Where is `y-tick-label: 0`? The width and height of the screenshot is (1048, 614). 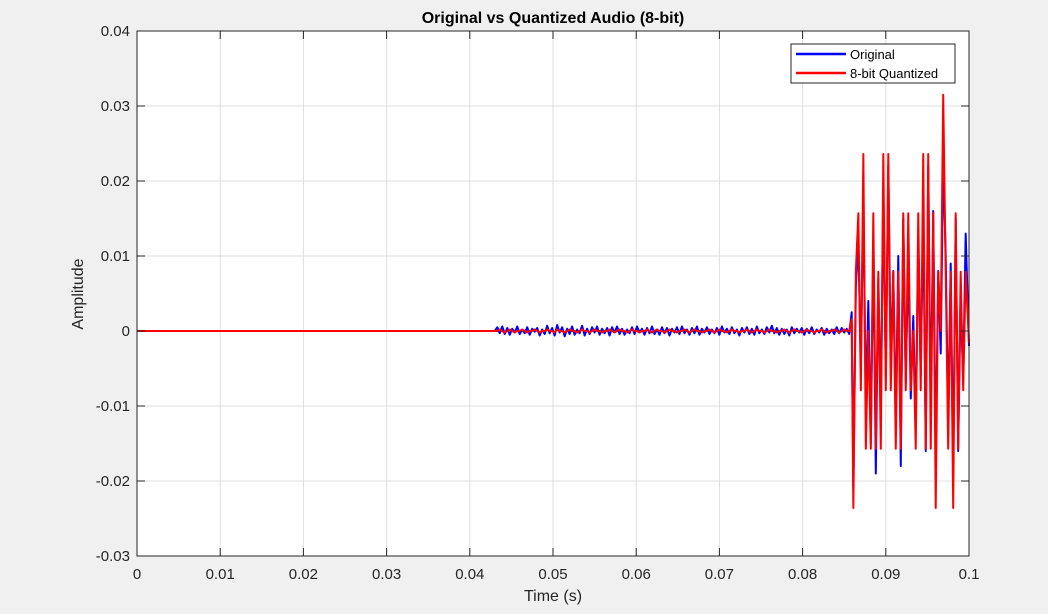 y-tick-label: 0 is located at coordinates (126, 331).